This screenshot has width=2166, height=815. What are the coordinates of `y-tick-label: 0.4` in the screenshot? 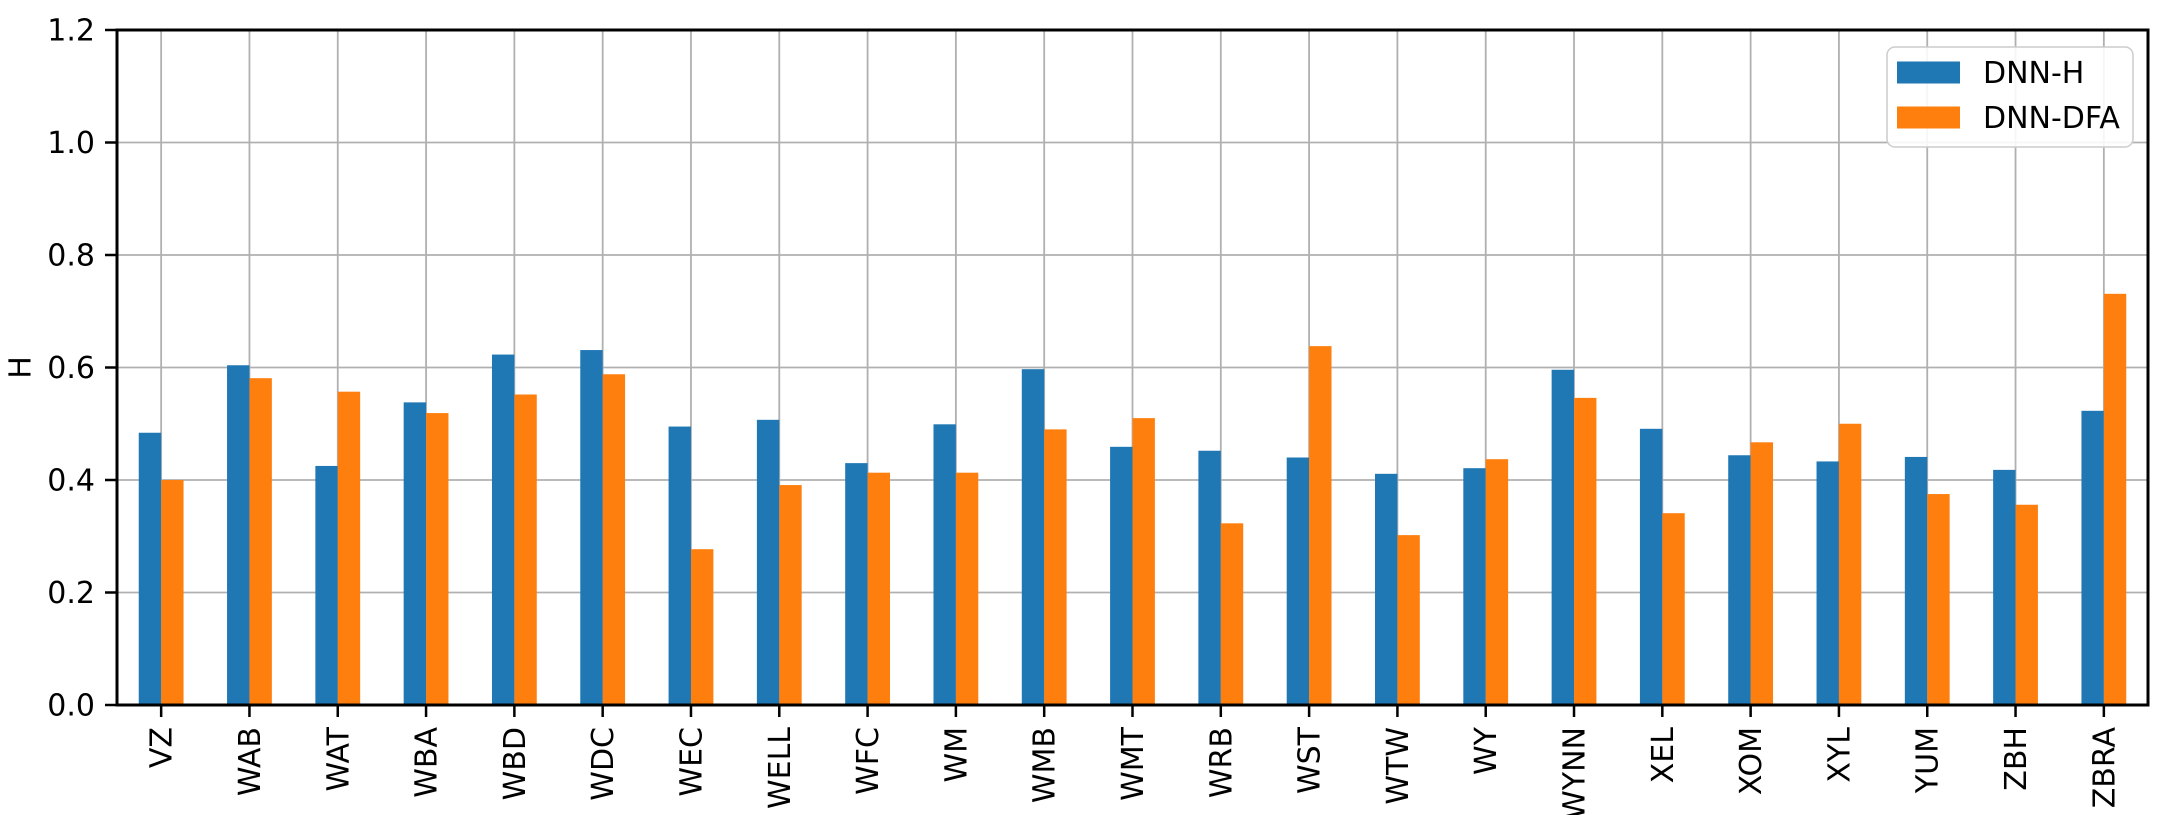 It's located at (71, 481).